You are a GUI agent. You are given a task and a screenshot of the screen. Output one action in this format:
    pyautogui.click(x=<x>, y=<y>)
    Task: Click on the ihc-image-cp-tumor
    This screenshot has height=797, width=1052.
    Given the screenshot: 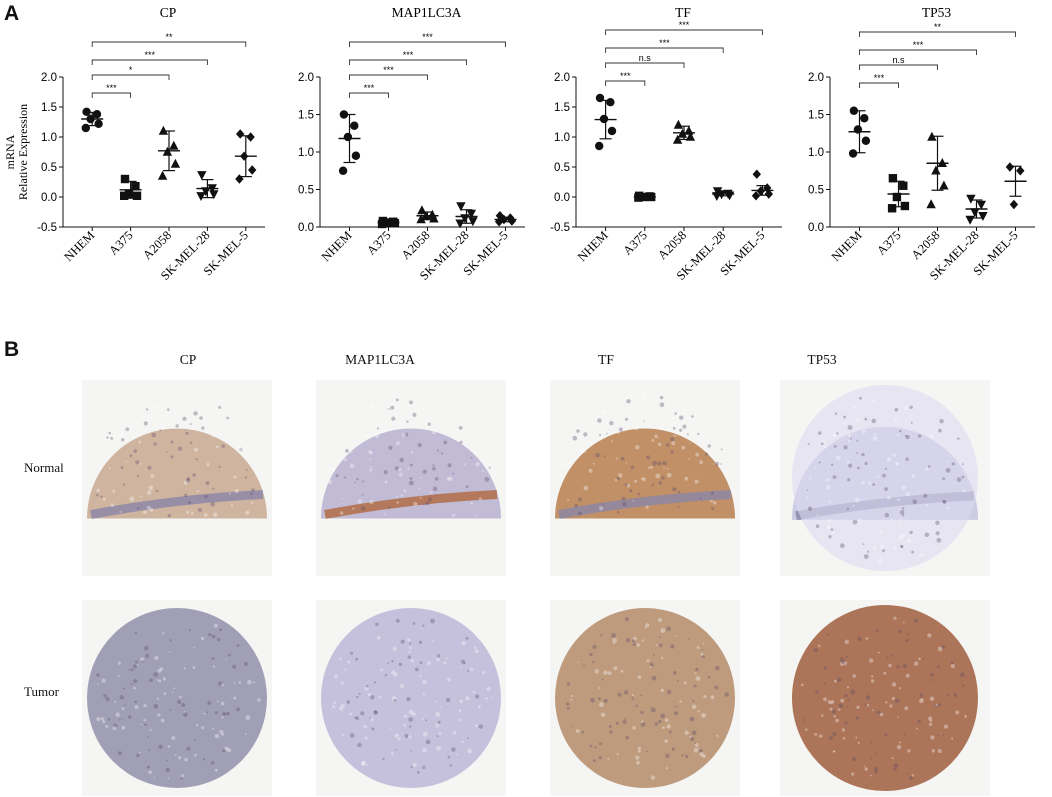 What is the action you would take?
    pyautogui.click(x=177, y=698)
    